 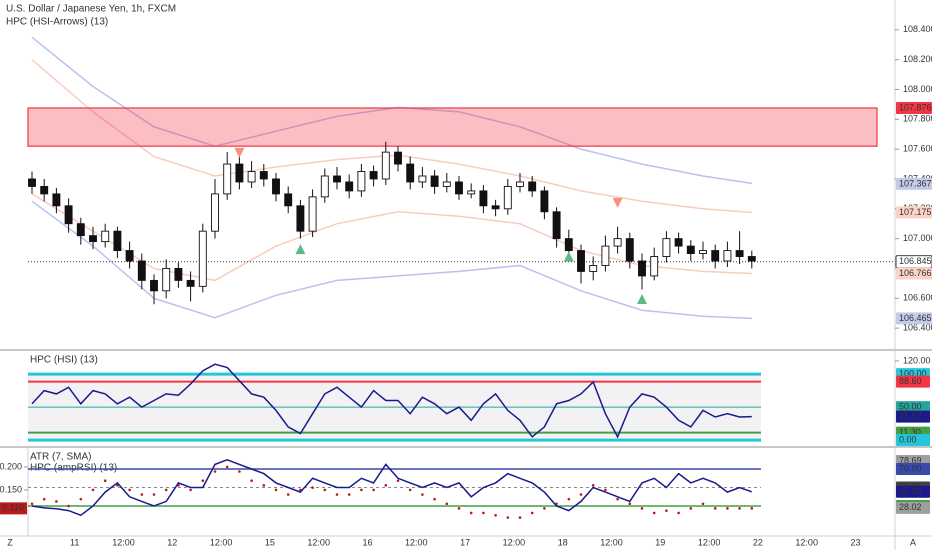 What do you see at coordinates (91, 9) in the screenshot?
I see `chart-title: U.S. Dollar / Japanese Yen, 1h, FXCM` at bounding box center [91, 9].